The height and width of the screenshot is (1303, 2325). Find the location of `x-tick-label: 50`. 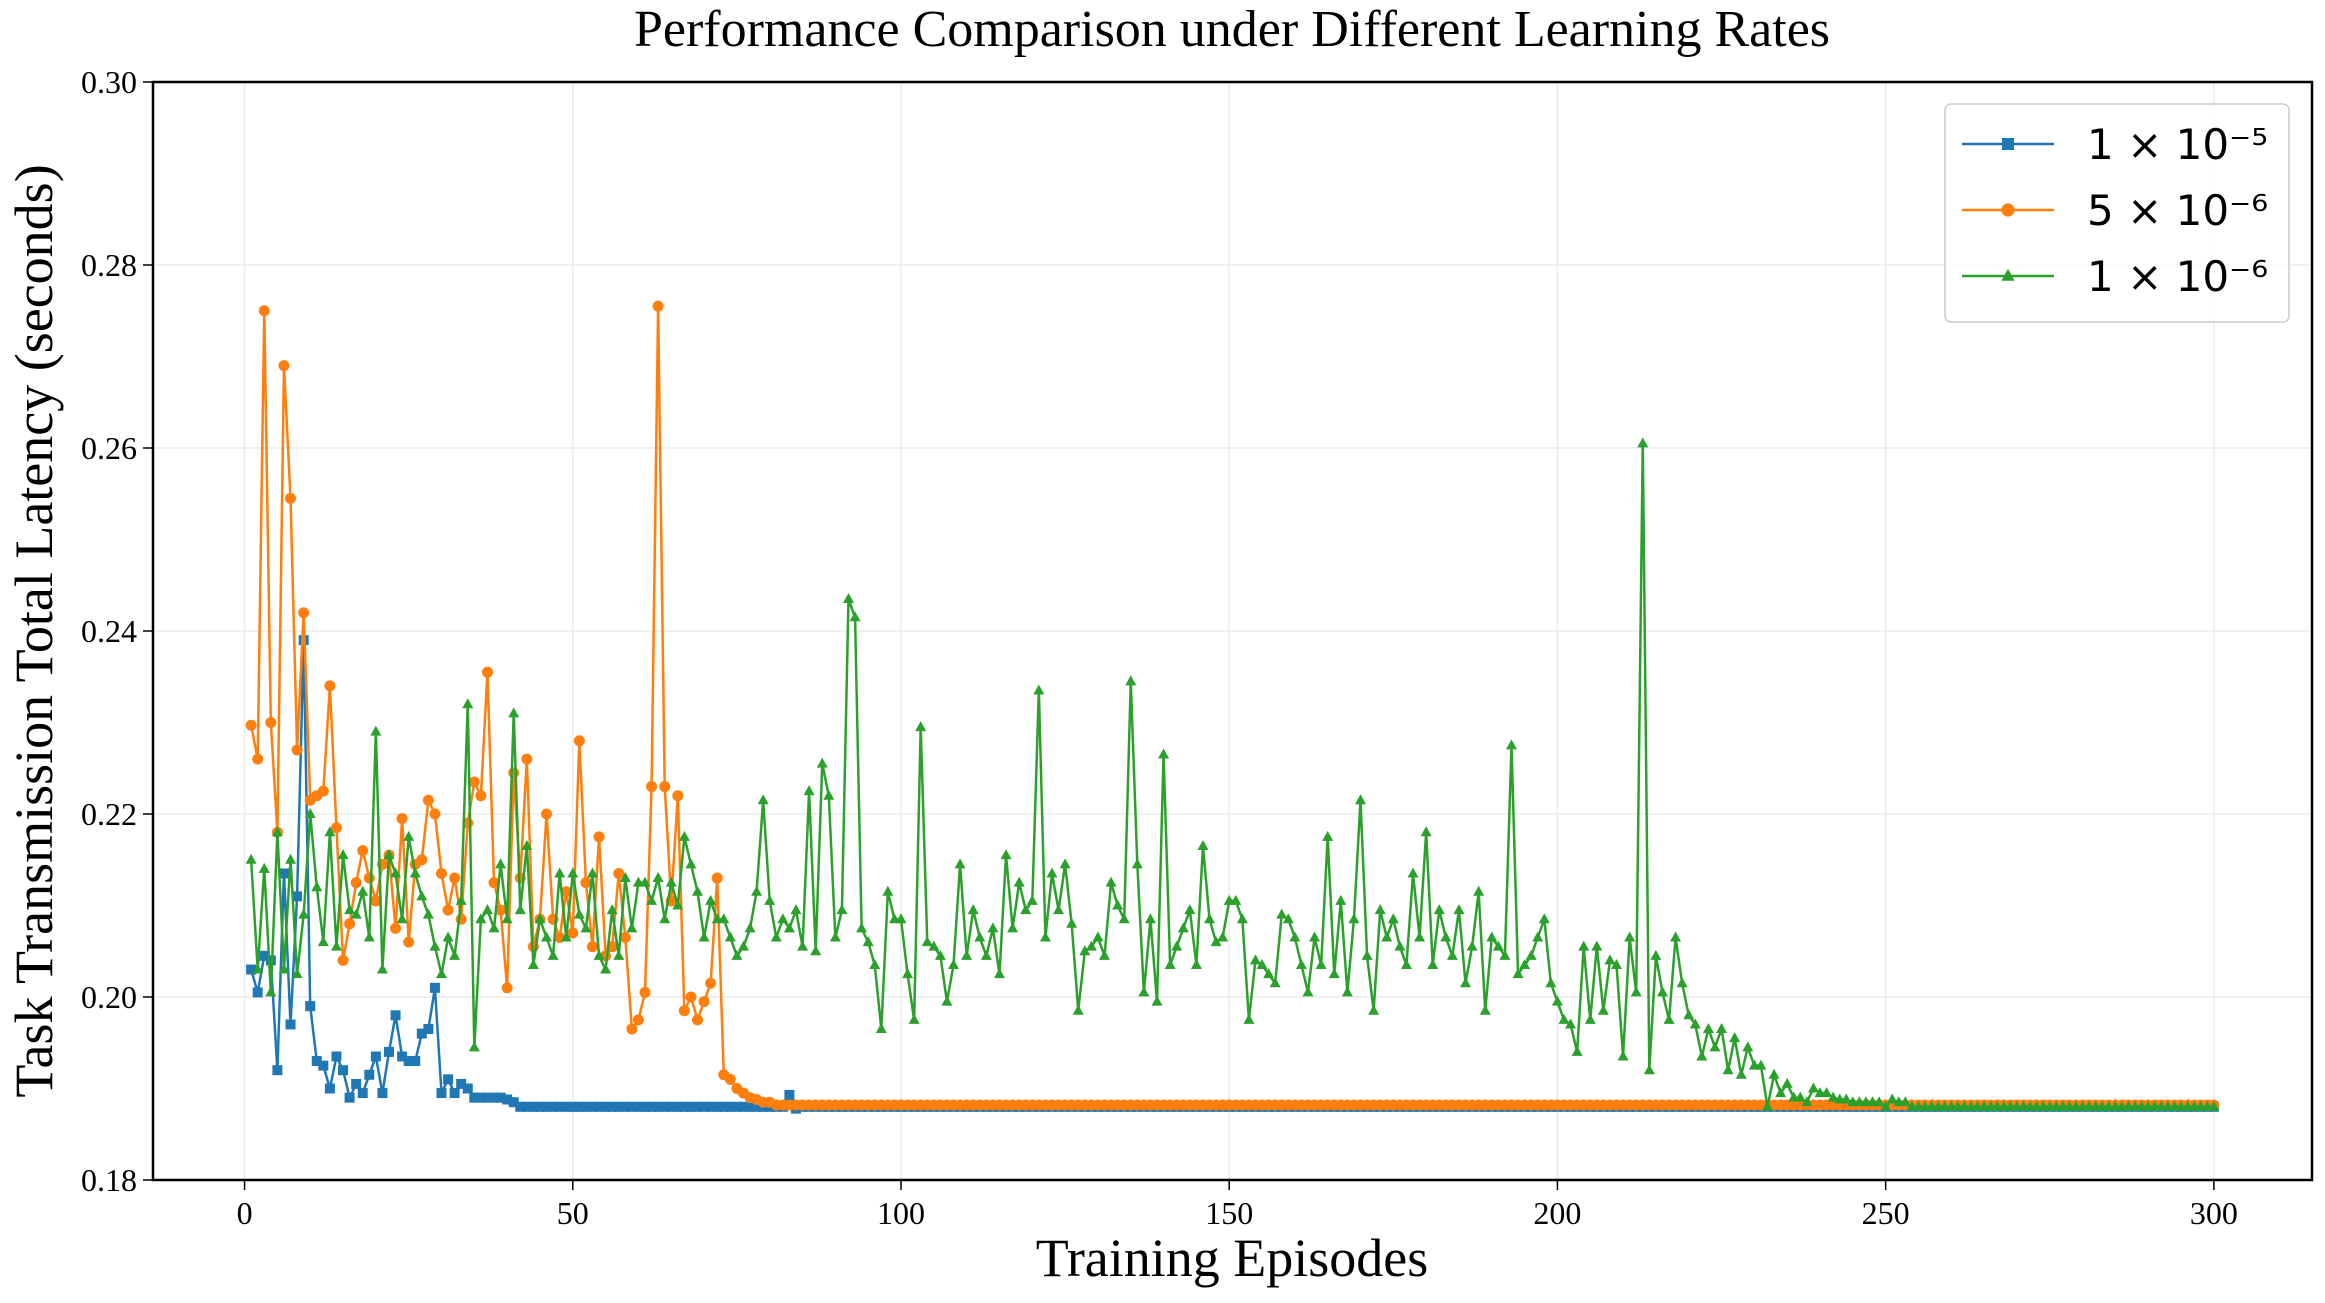

x-tick-label: 50 is located at coordinates (573, 1213).